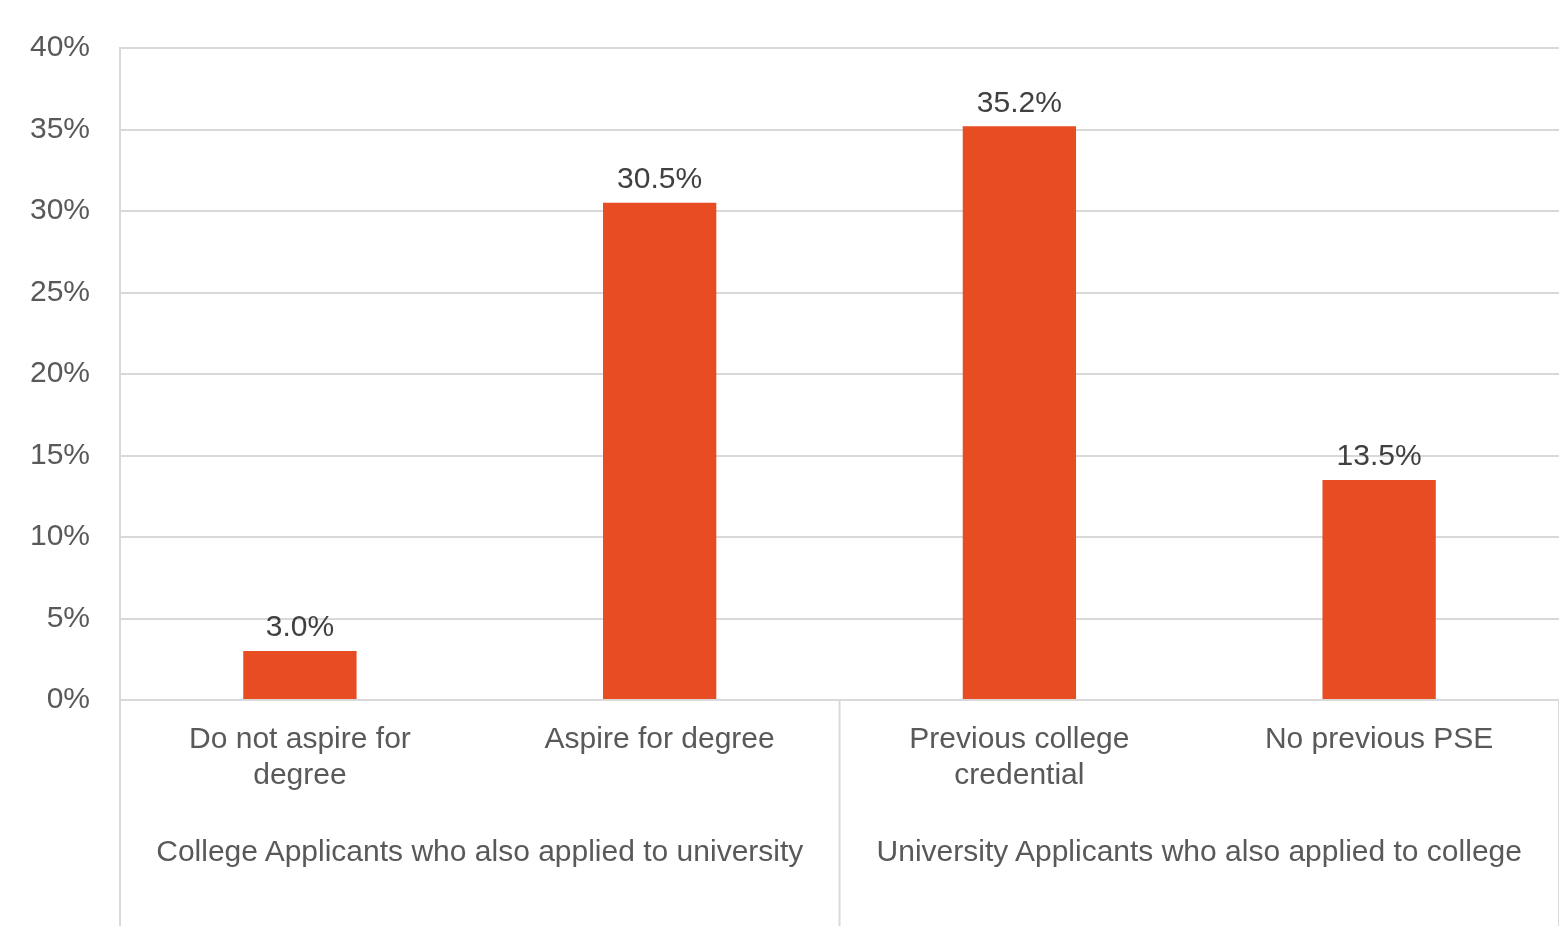 The image size is (1559, 926). I want to click on y-tick-label: 25%, so click(60, 290).